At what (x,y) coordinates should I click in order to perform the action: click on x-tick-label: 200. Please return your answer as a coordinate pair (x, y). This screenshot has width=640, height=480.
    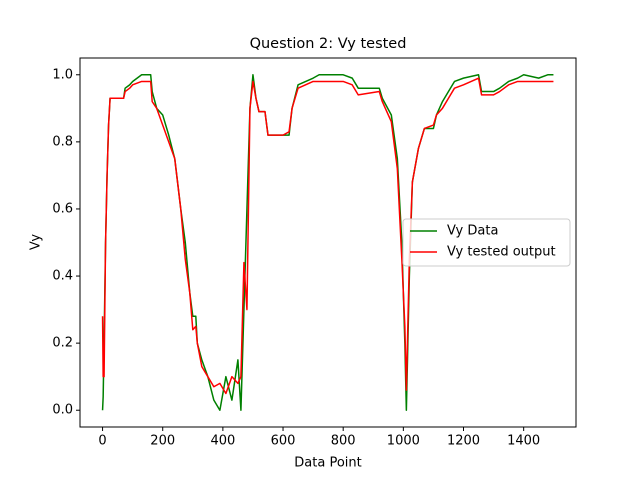
    Looking at the image, I should click on (162, 441).